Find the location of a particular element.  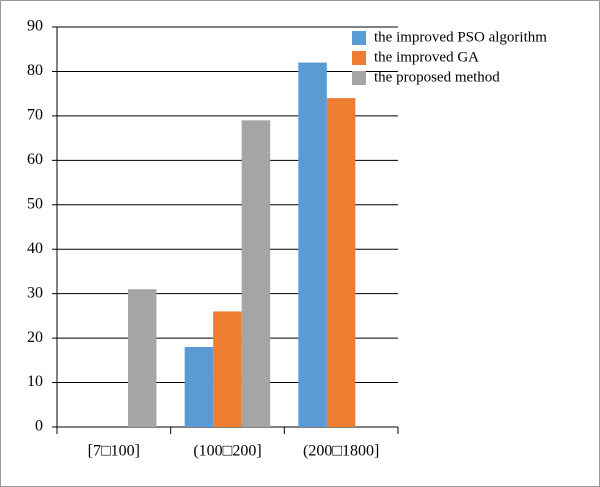

y-tick-label: 50 is located at coordinates (35, 203).